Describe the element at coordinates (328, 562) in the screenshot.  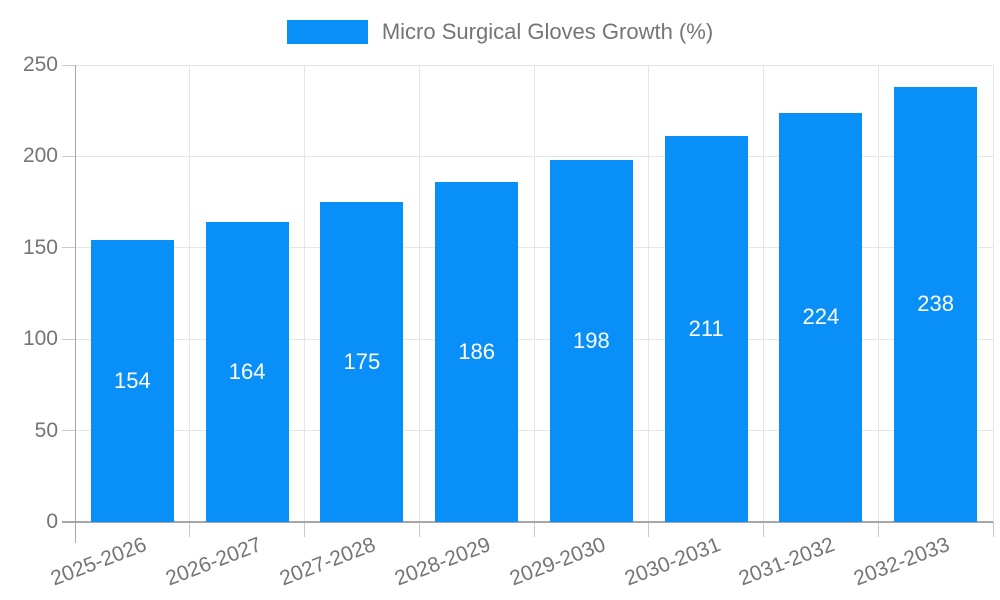
I see `x-tick-label: 2027-2028` at that location.